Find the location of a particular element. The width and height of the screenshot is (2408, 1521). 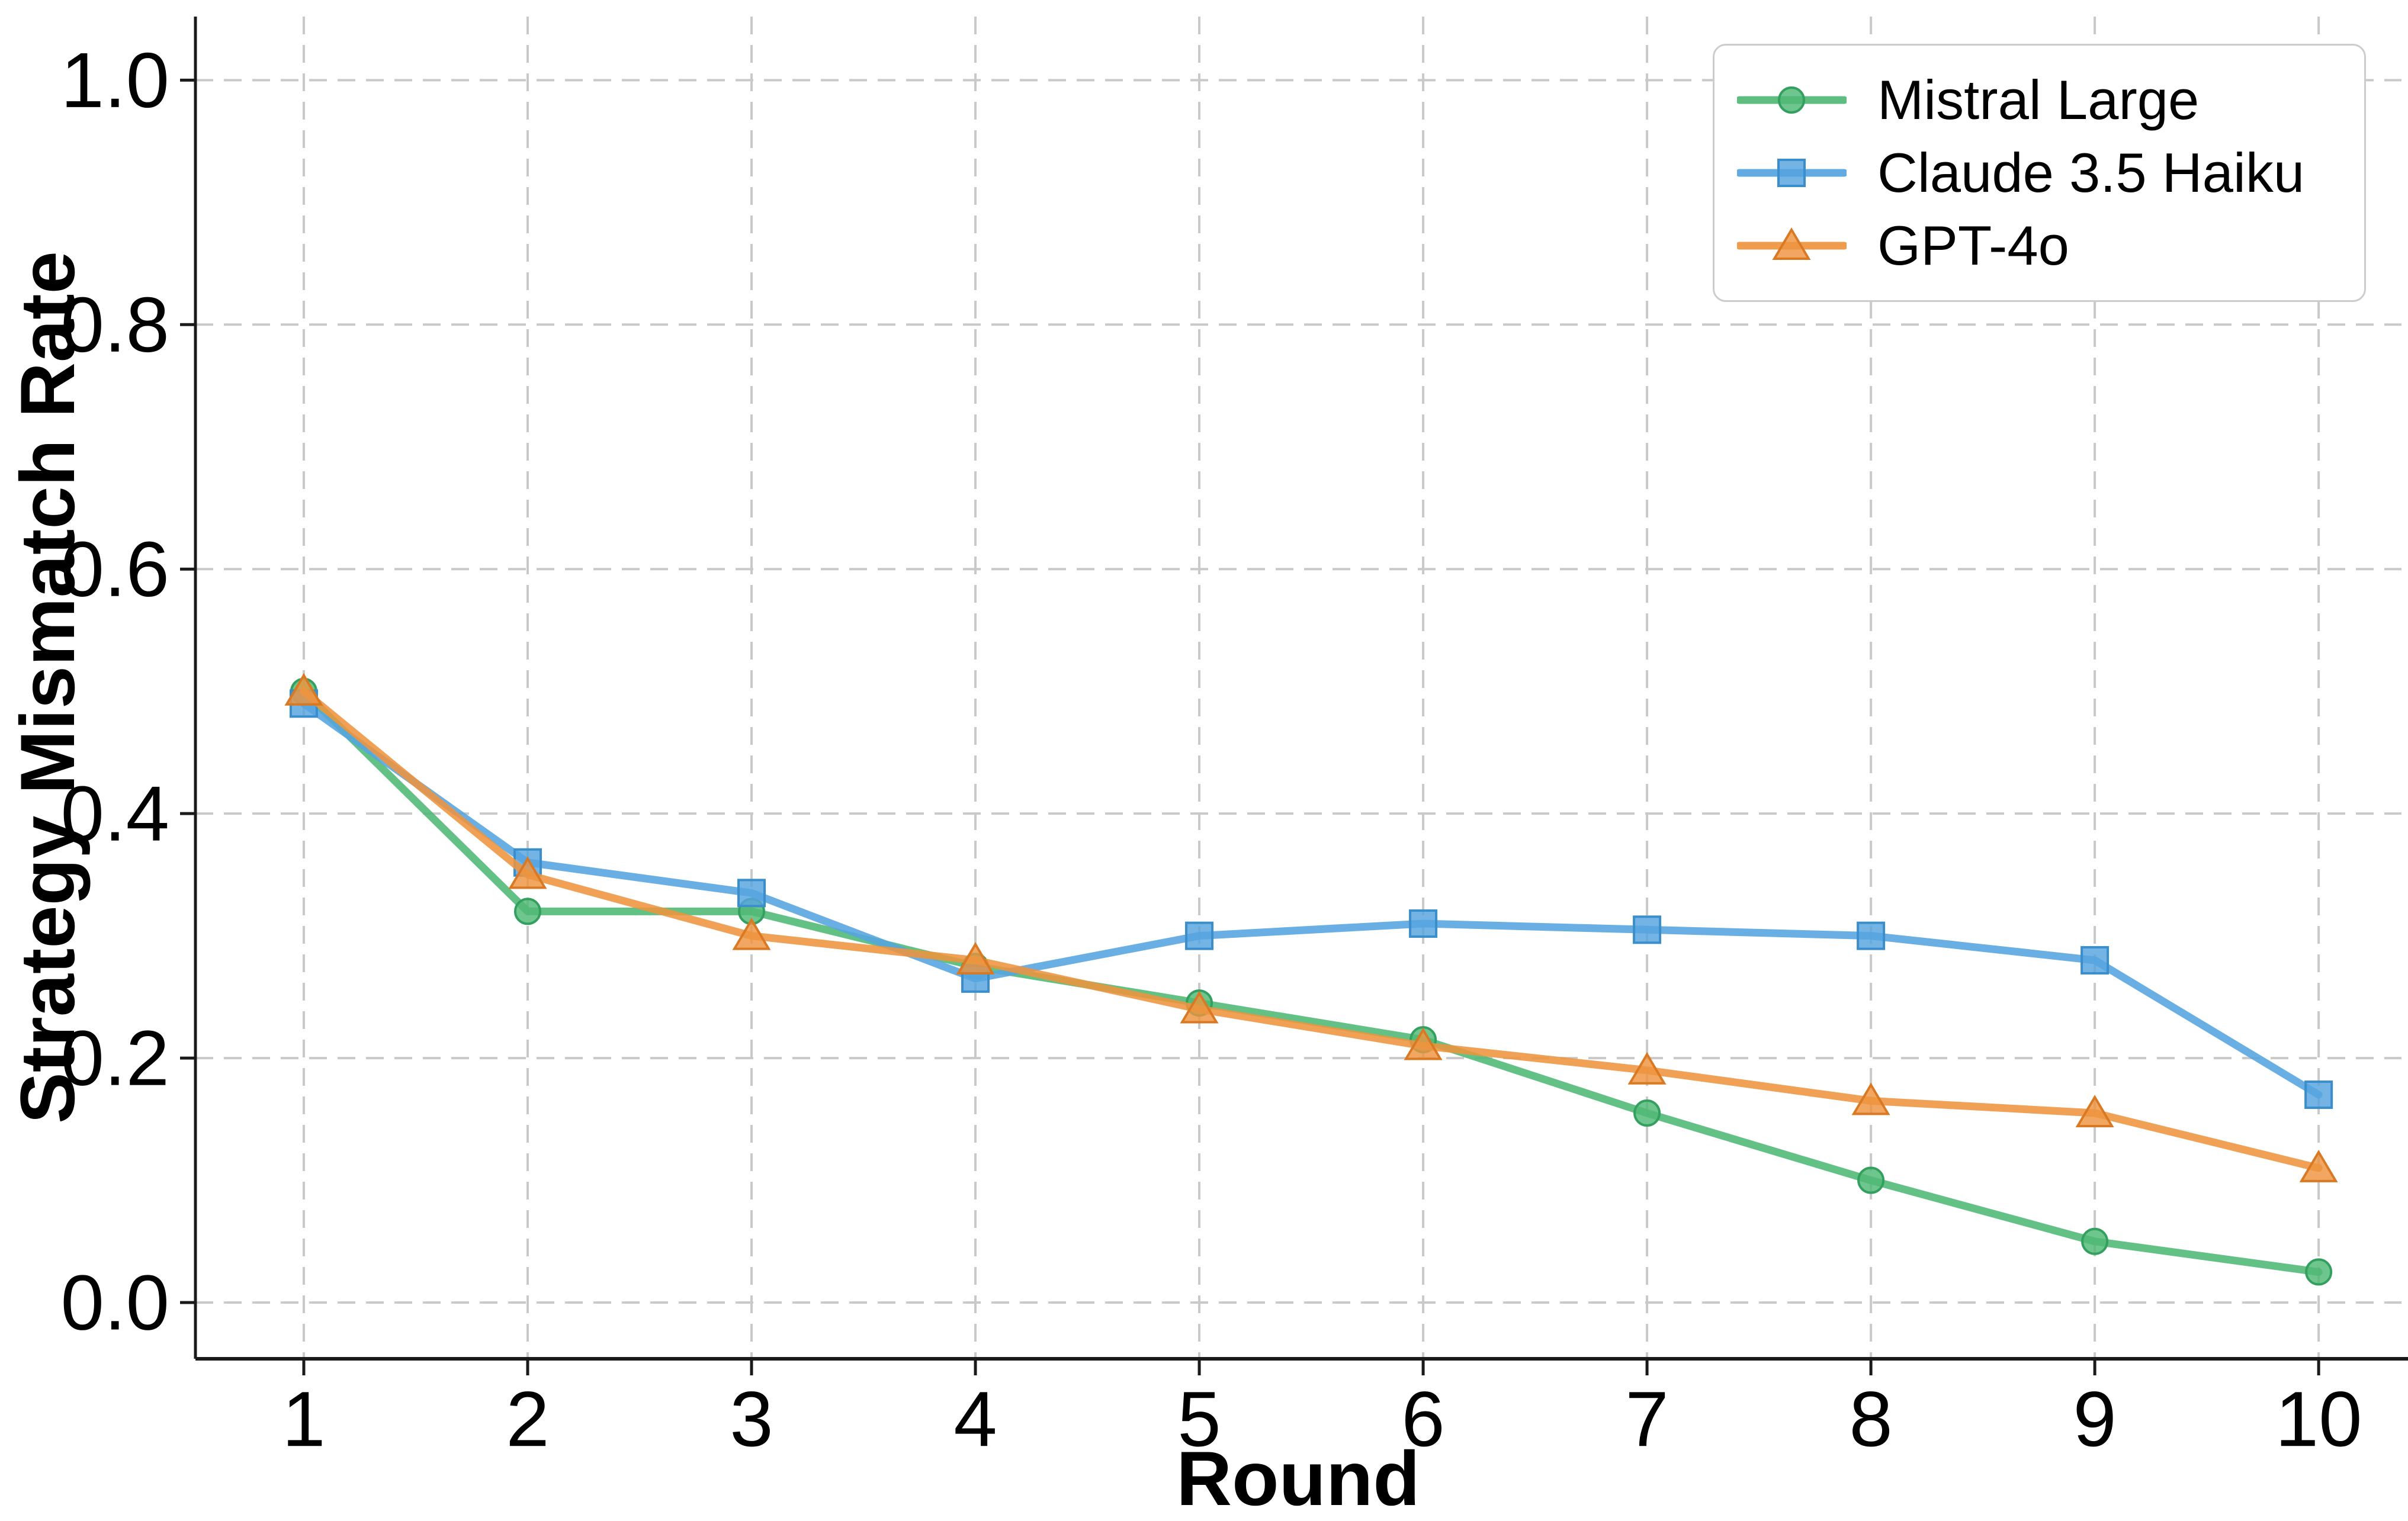

legend-label: Claude 3.5 Haiku is located at coordinates (2091, 172).